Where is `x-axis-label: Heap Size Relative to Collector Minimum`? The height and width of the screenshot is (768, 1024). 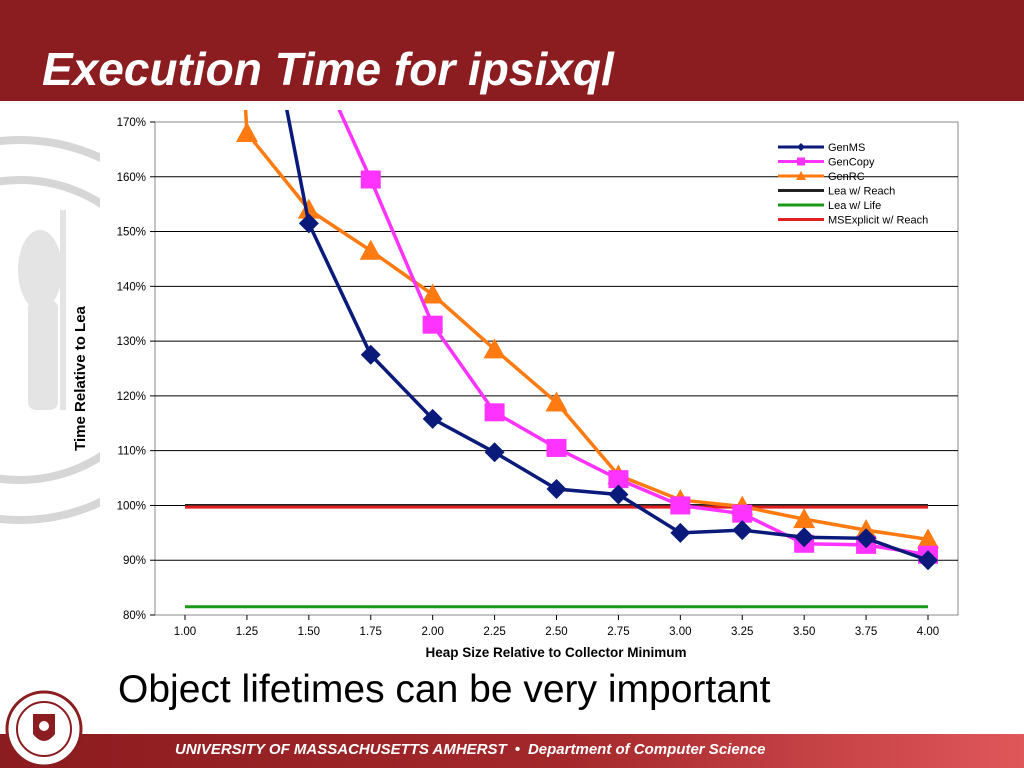 x-axis-label: Heap Size Relative to Collector Minimum is located at coordinates (555, 652).